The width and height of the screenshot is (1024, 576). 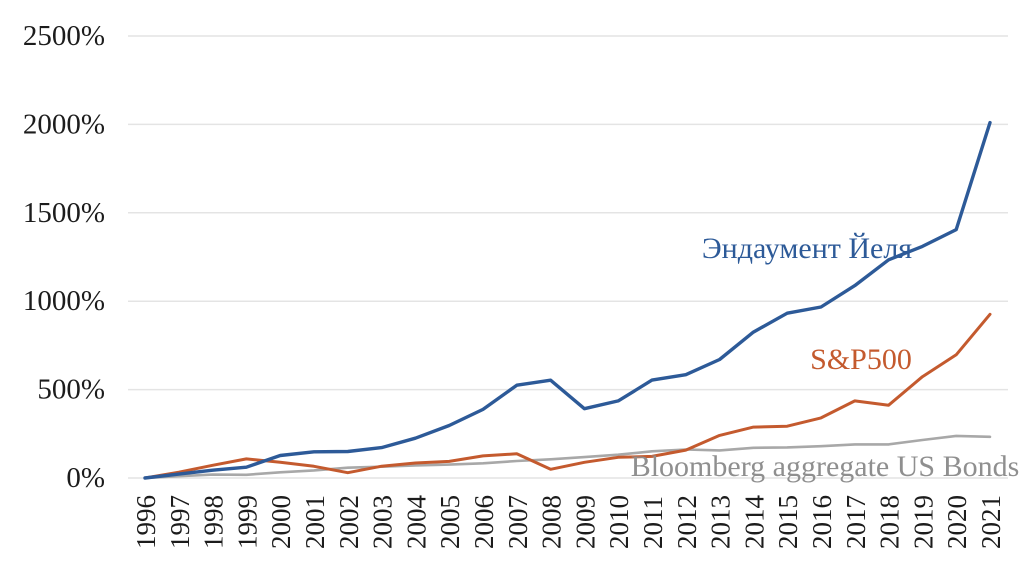 I want to click on series-line-bloomberg-us-bonds, so click(x=567, y=457).